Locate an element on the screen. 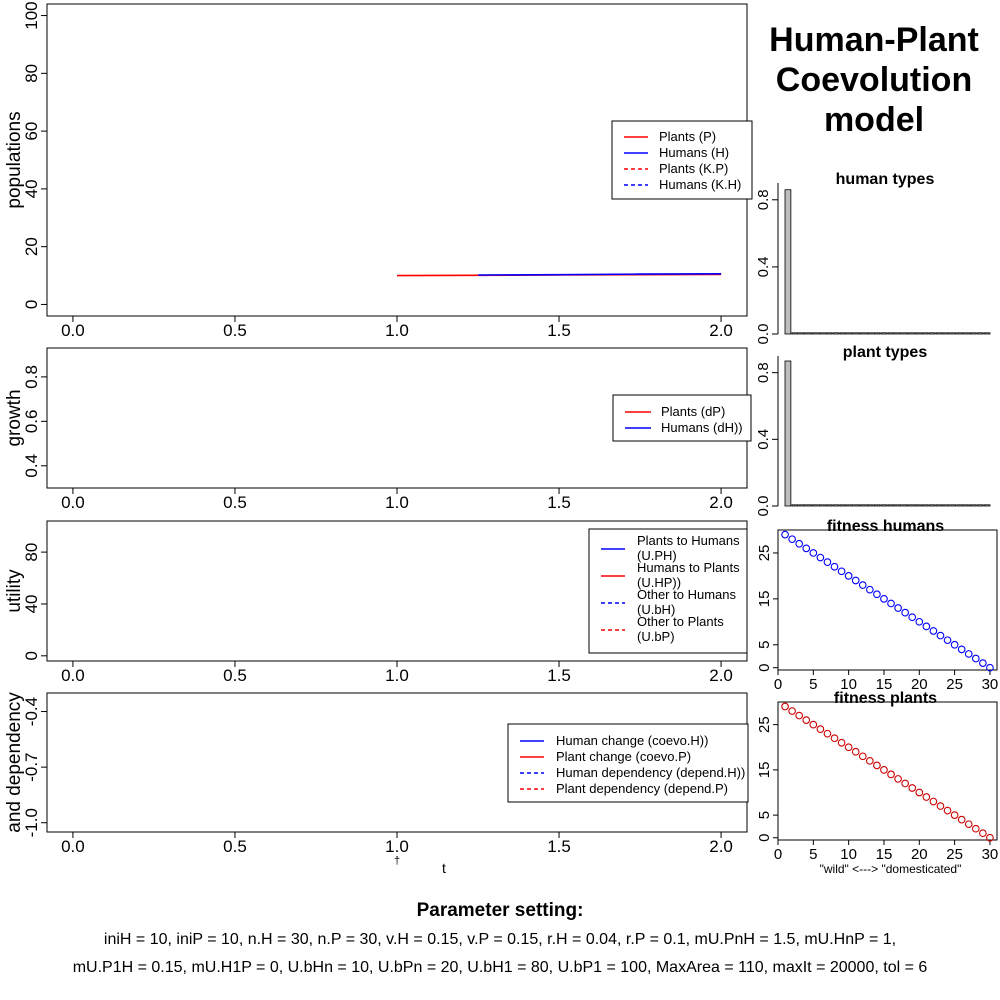 Image resolution: width=1000 pixels, height=1000 pixels. human_types-ytick-label: 0.0 is located at coordinates (763, 334).